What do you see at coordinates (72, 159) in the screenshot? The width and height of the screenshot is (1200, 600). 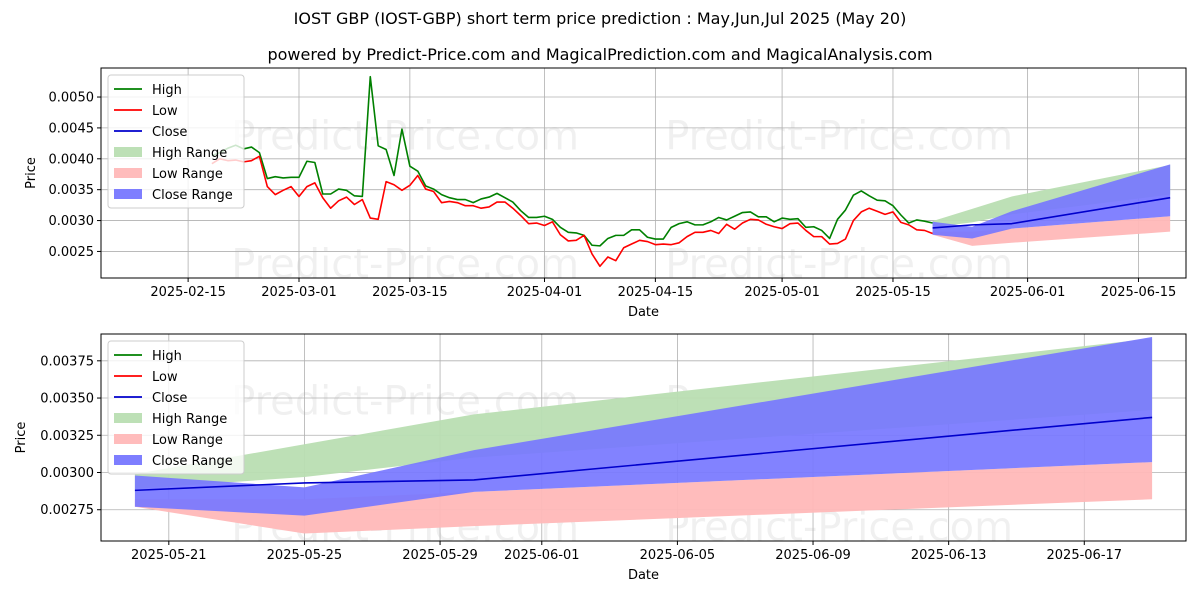 I see `y-tick-label: 0.0040` at bounding box center [72, 159].